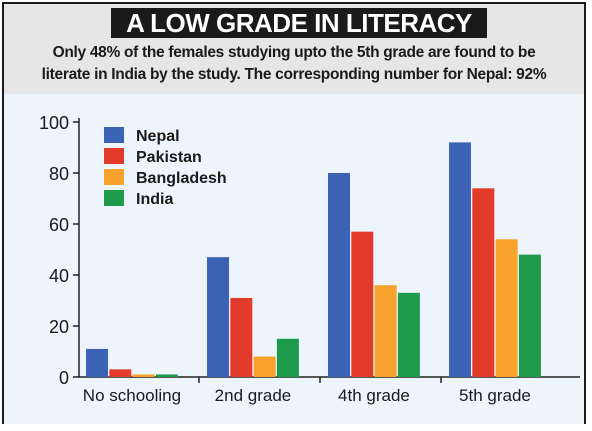 This screenshot has width=592, height=431. What do you see at coordinates (253, 395) in the screenshot?
I see `x-tick-label-1: 2nd grade` at bounding box center [253, 395].